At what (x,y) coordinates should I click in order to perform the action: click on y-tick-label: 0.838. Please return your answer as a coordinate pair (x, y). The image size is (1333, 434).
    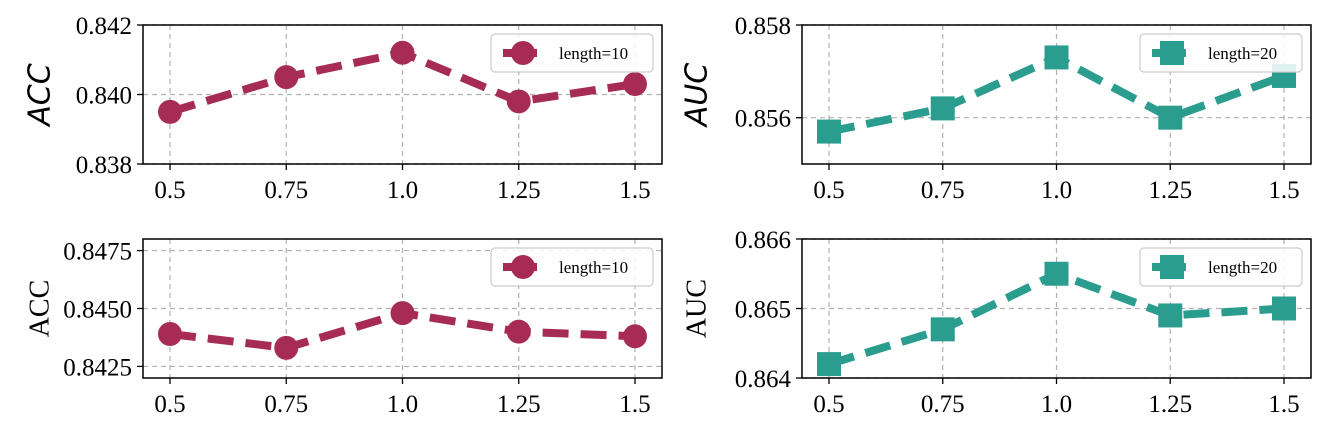
    Looking at the image, I should click on (104, 165).